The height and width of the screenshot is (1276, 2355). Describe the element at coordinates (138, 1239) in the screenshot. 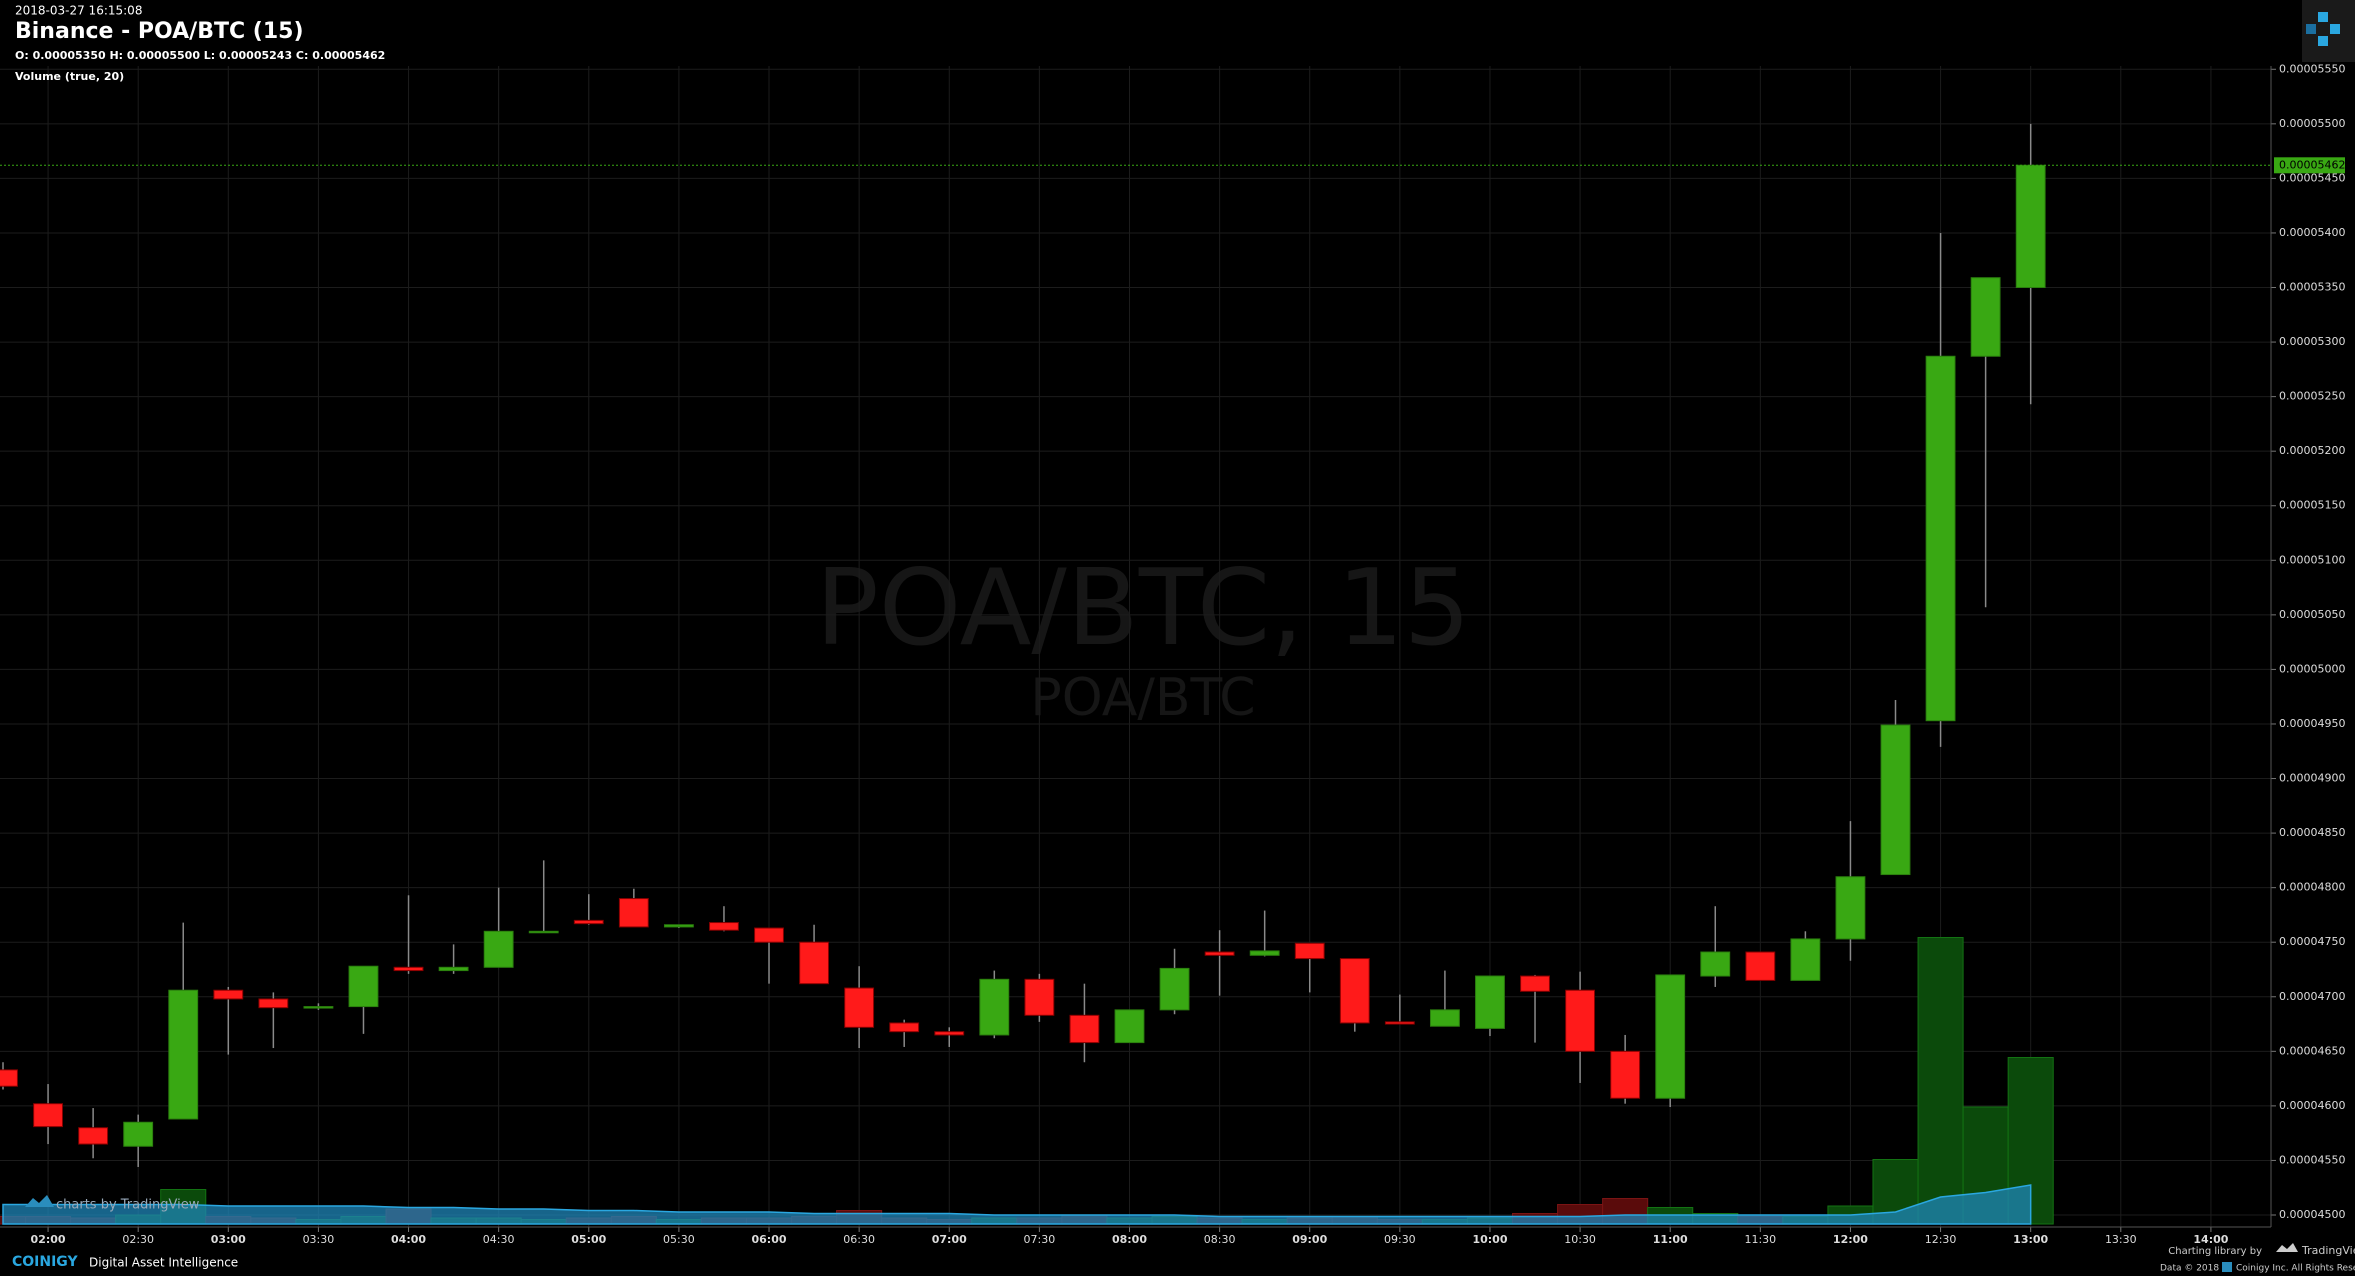

I see `x-tick-label: 02:30` at that location.